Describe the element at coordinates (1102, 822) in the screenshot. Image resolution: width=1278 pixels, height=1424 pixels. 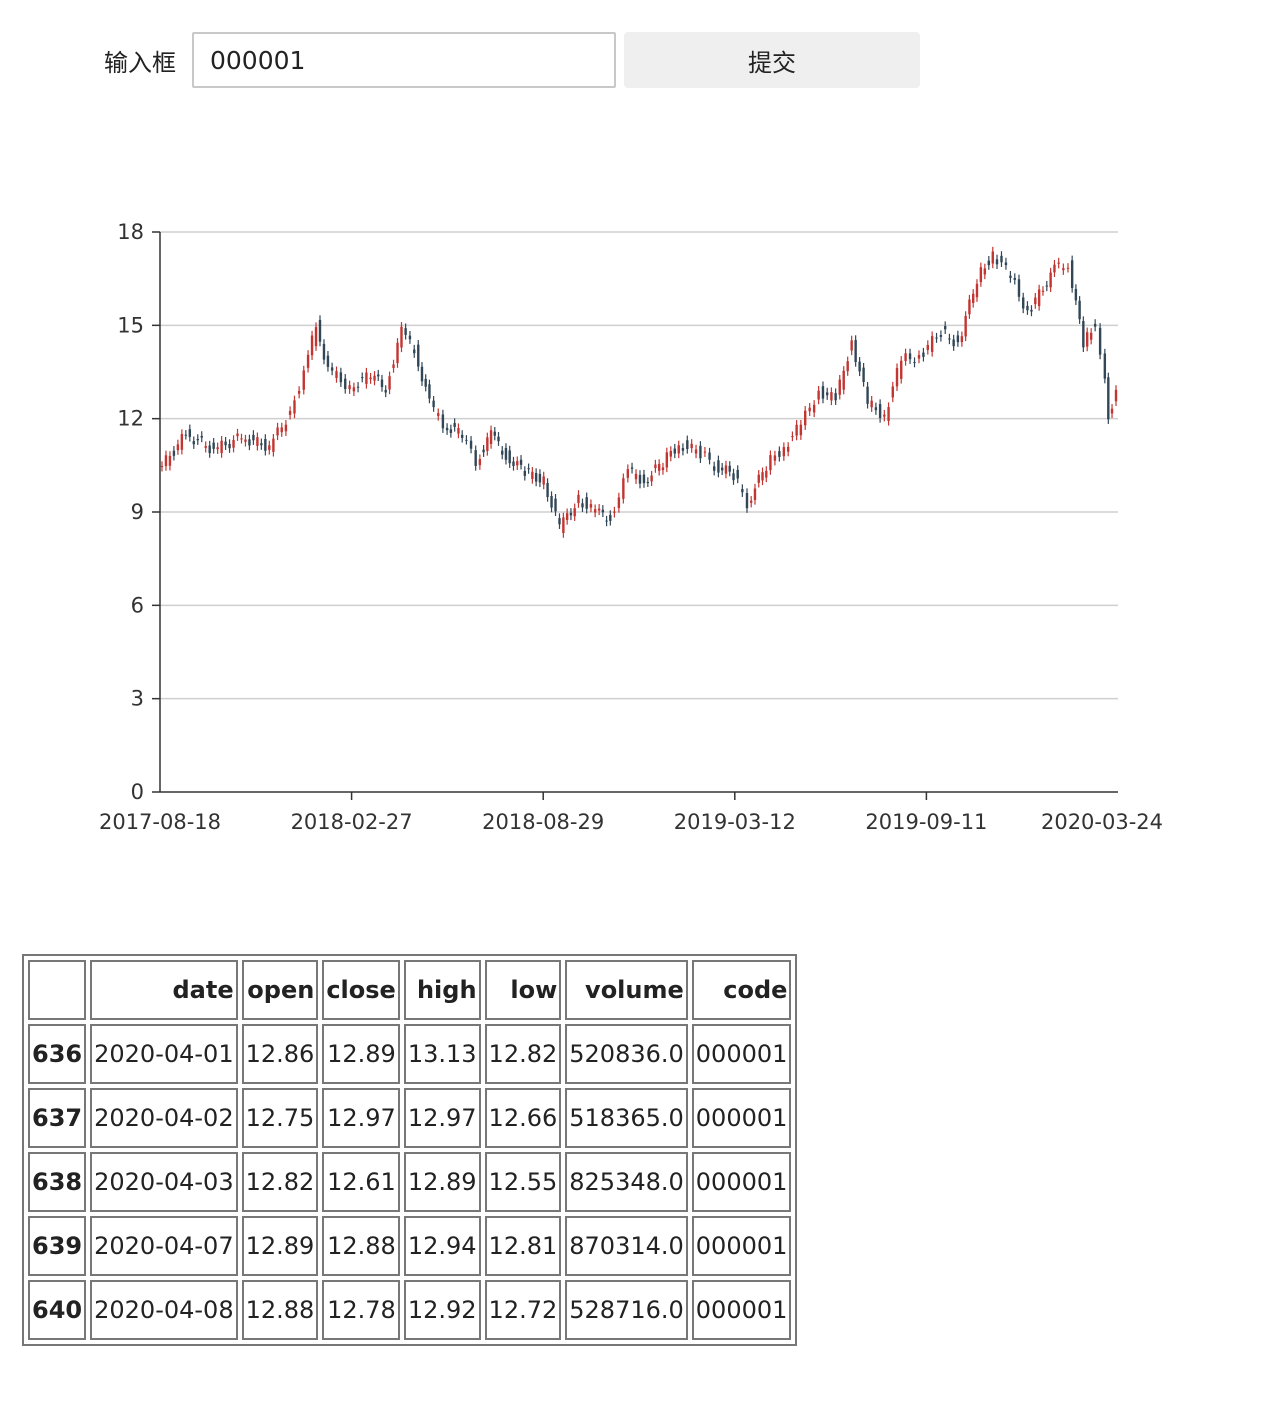
I see `x-tick-label: 2020-03-24` at that location.